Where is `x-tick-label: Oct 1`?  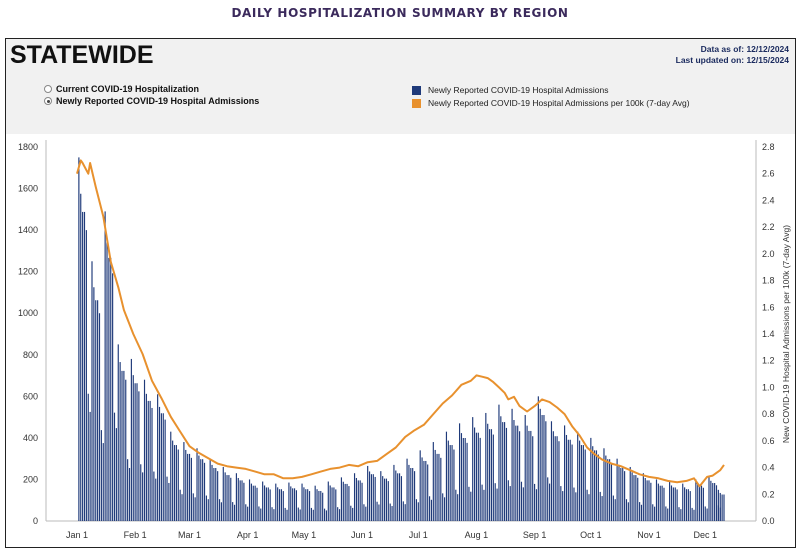 x-tick-label: Oct 1 is located at coordinates (591, 535).